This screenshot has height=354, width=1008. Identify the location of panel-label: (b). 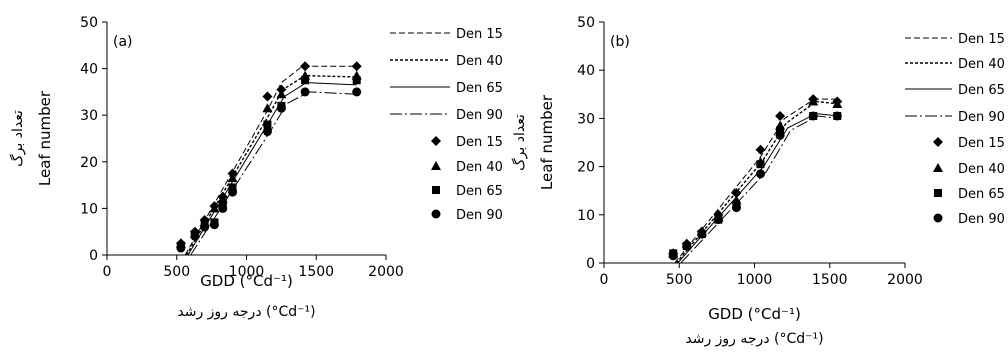
(620, 42).